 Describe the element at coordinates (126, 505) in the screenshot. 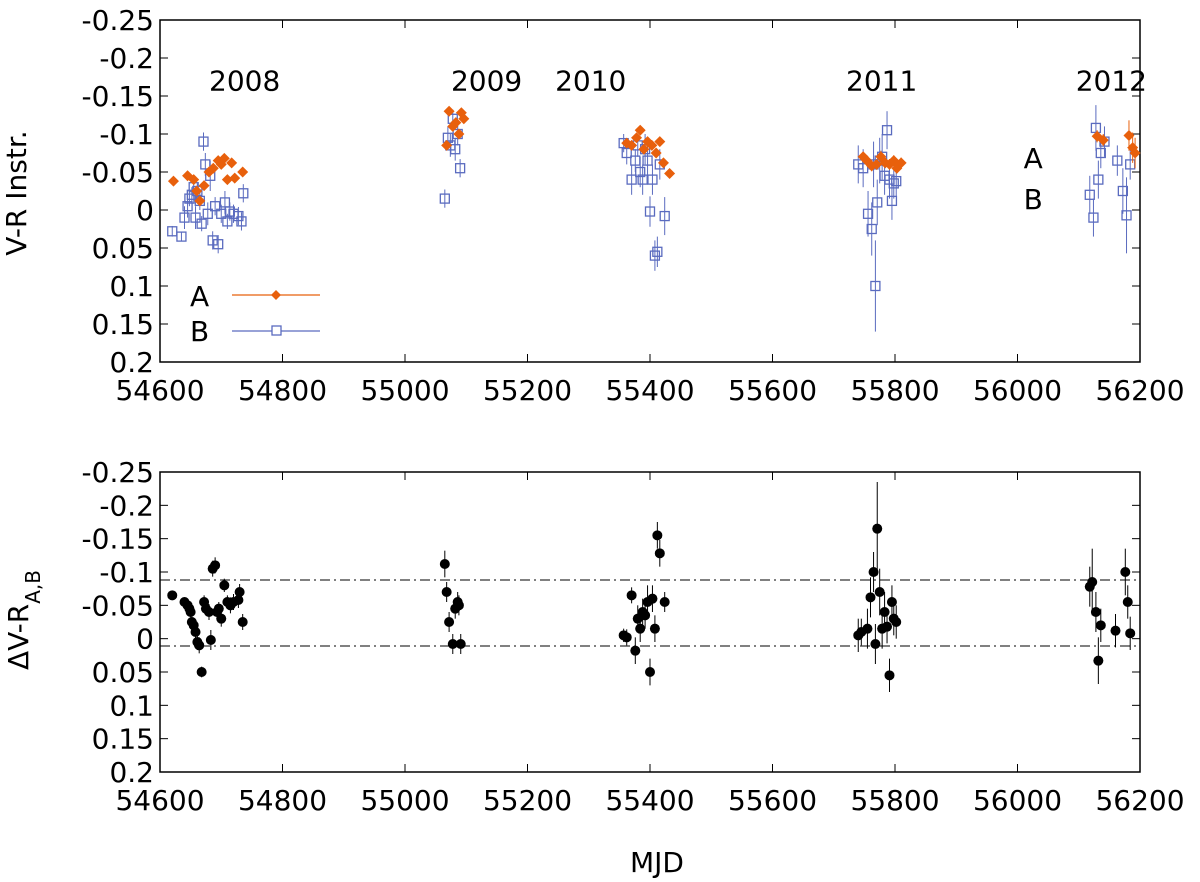

I see `y-tick-label: -0.2` at that location.